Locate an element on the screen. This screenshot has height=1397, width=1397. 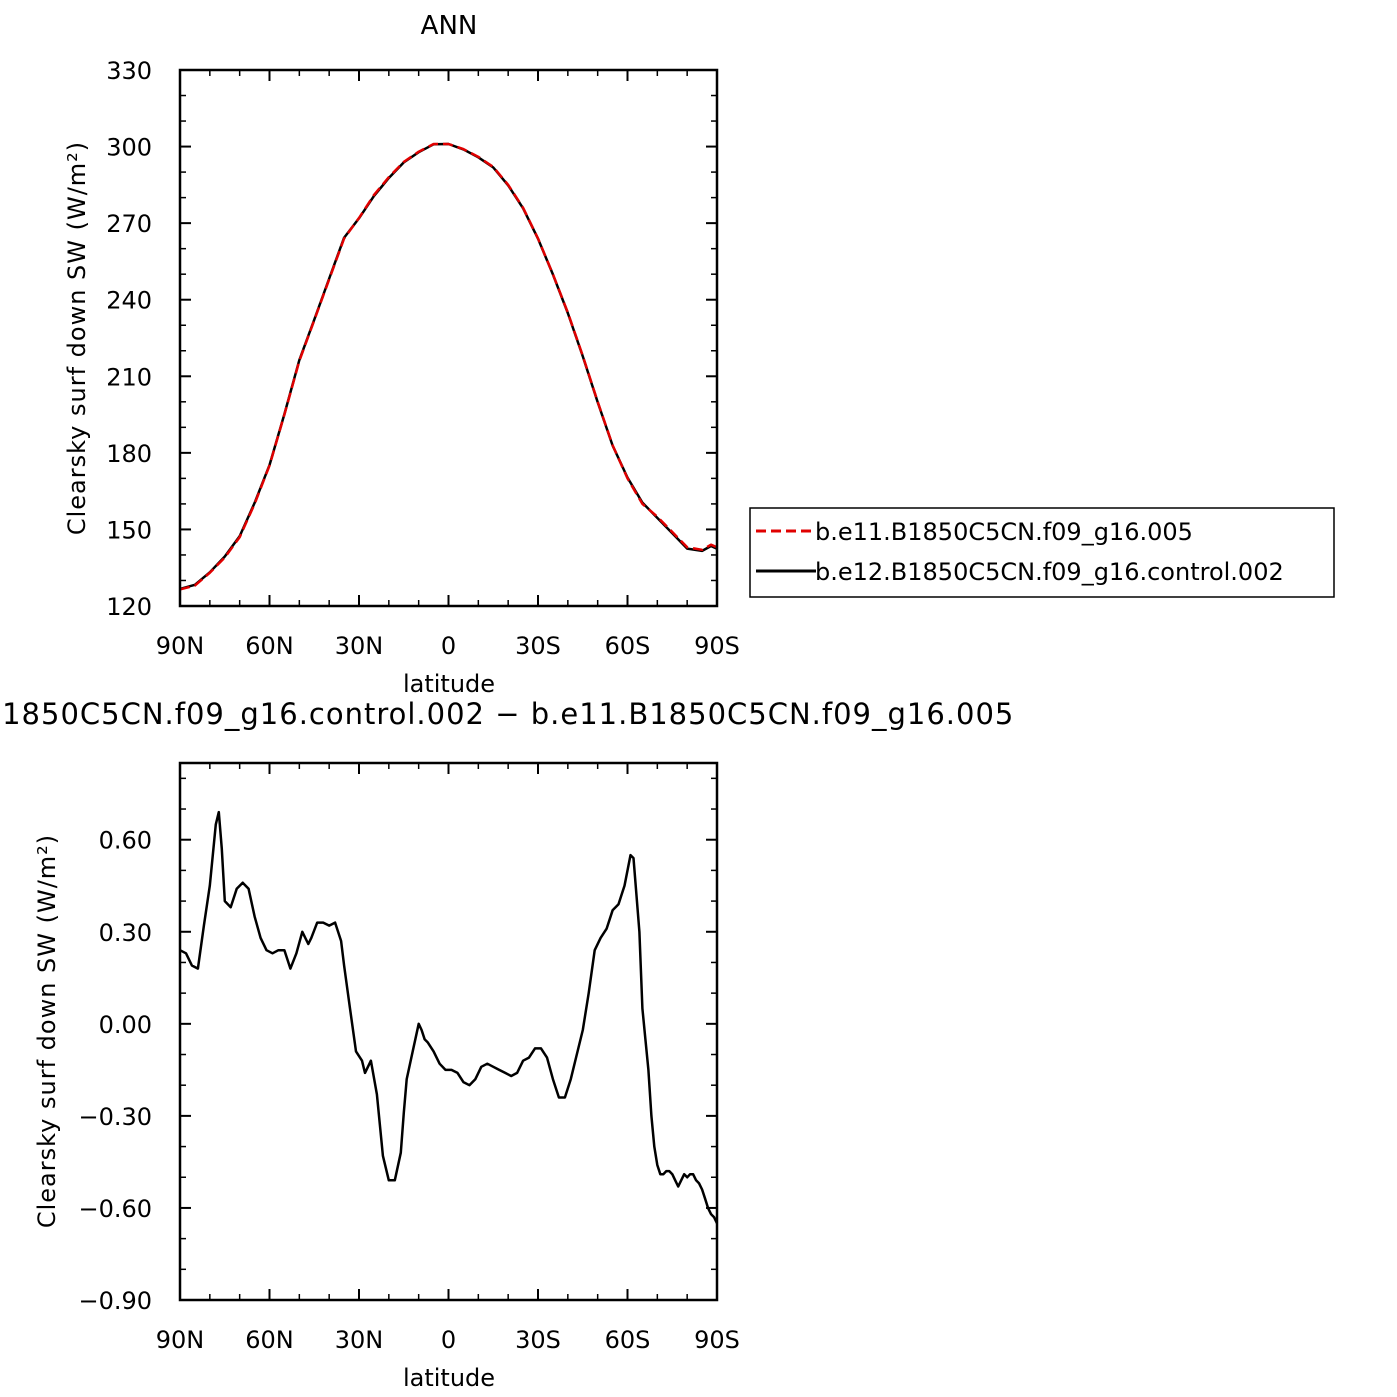
legend-label-series-2: b.e12.B1850C5CN.f09_g16.control.002 is located at coordinates (1049, 572).